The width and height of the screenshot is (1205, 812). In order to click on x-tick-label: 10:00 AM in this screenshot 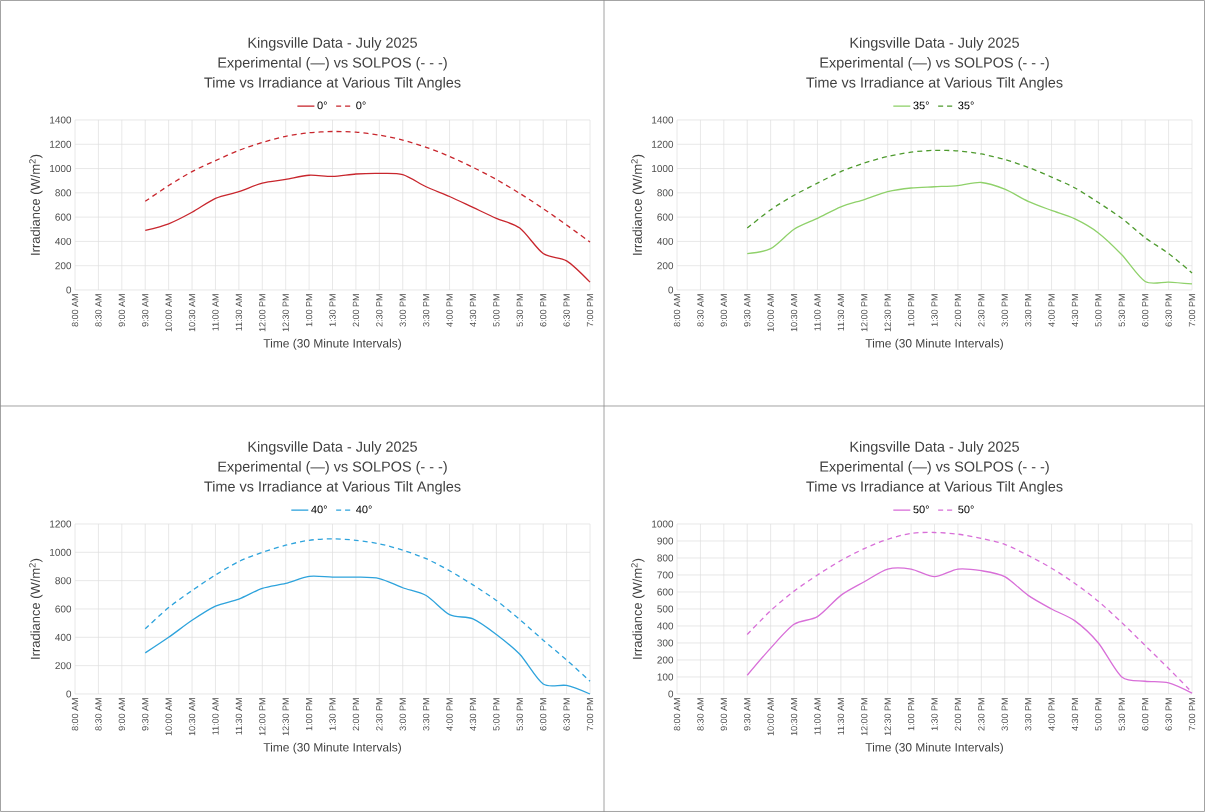, I will do `click(168, 313)`.